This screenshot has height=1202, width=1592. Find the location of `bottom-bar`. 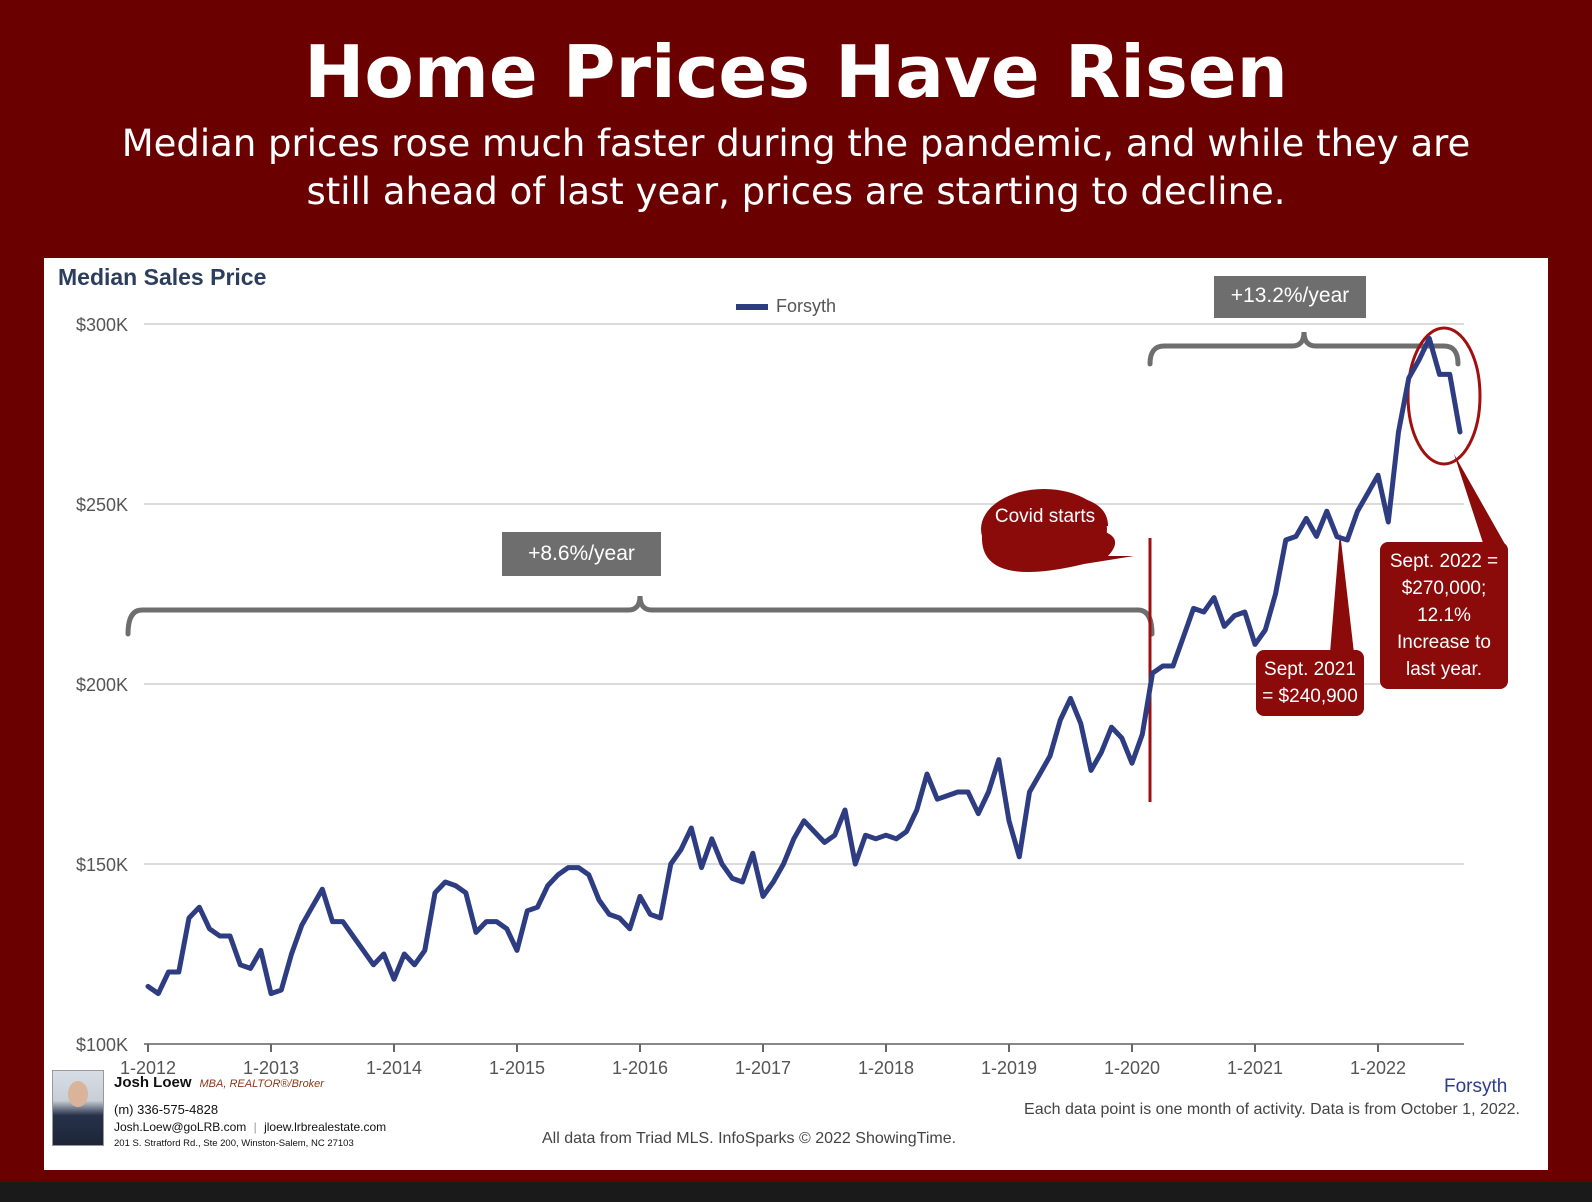

bottom-bar is located at coordinates (796, 1192).